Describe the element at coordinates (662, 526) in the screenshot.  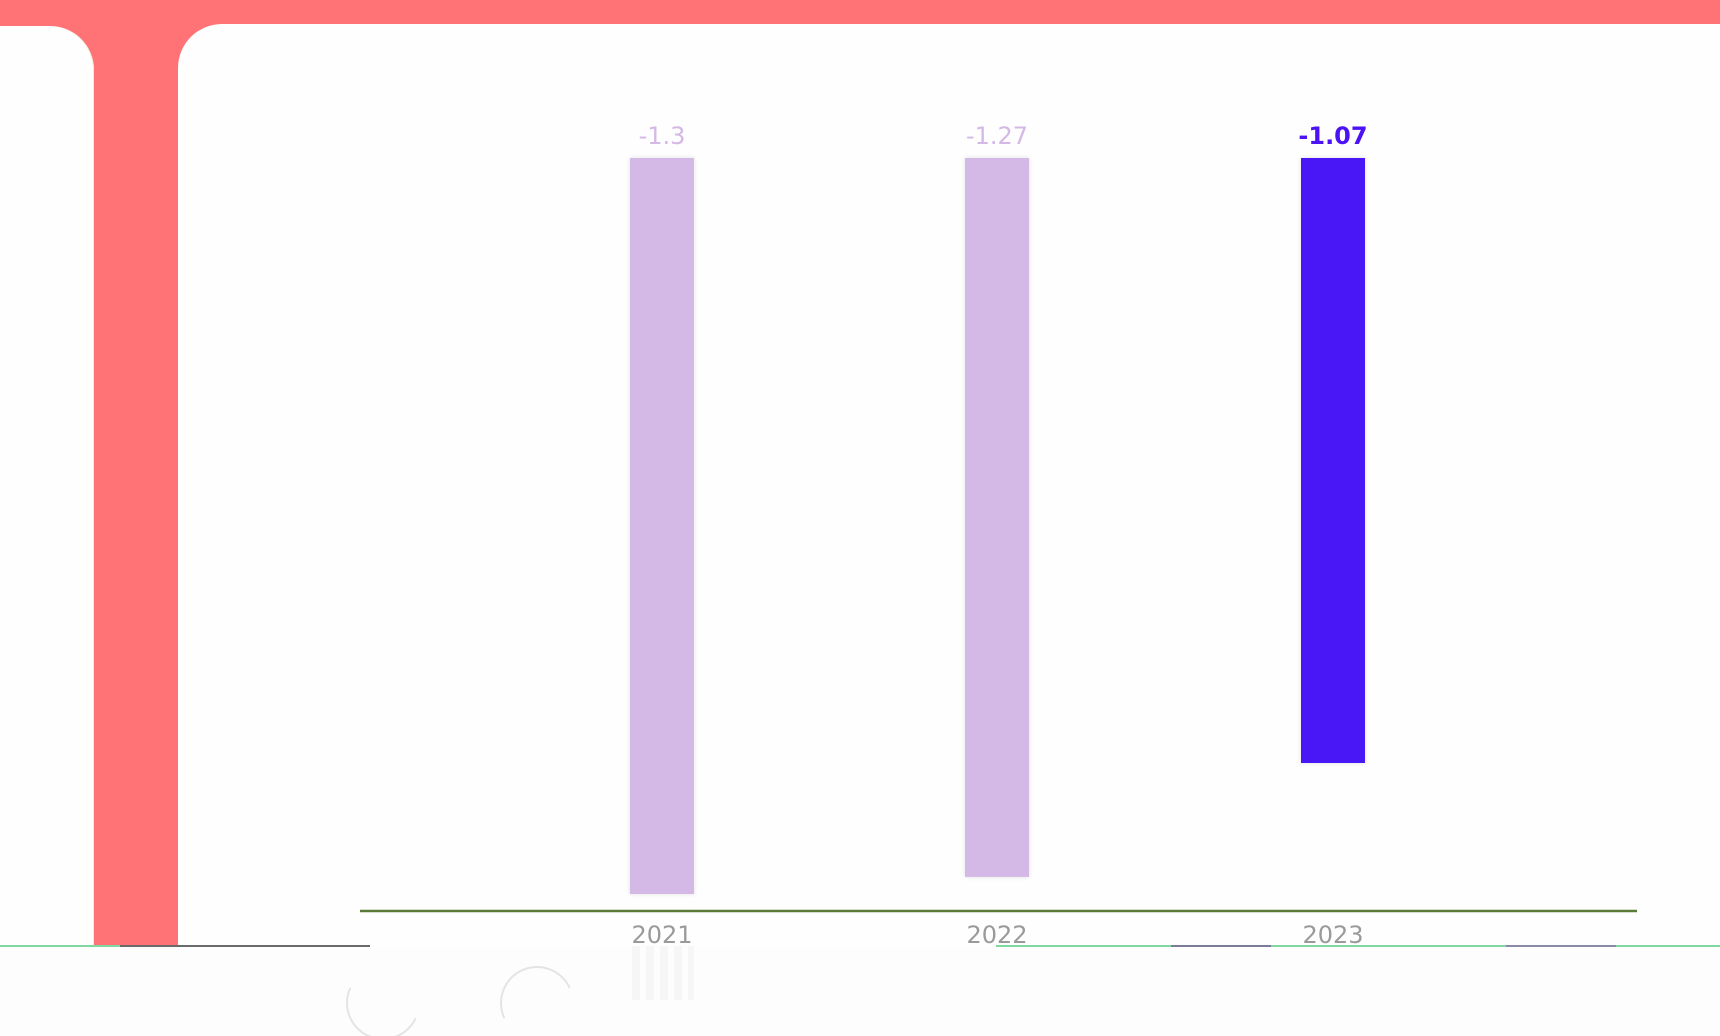
I see `bar-2021` at that location.